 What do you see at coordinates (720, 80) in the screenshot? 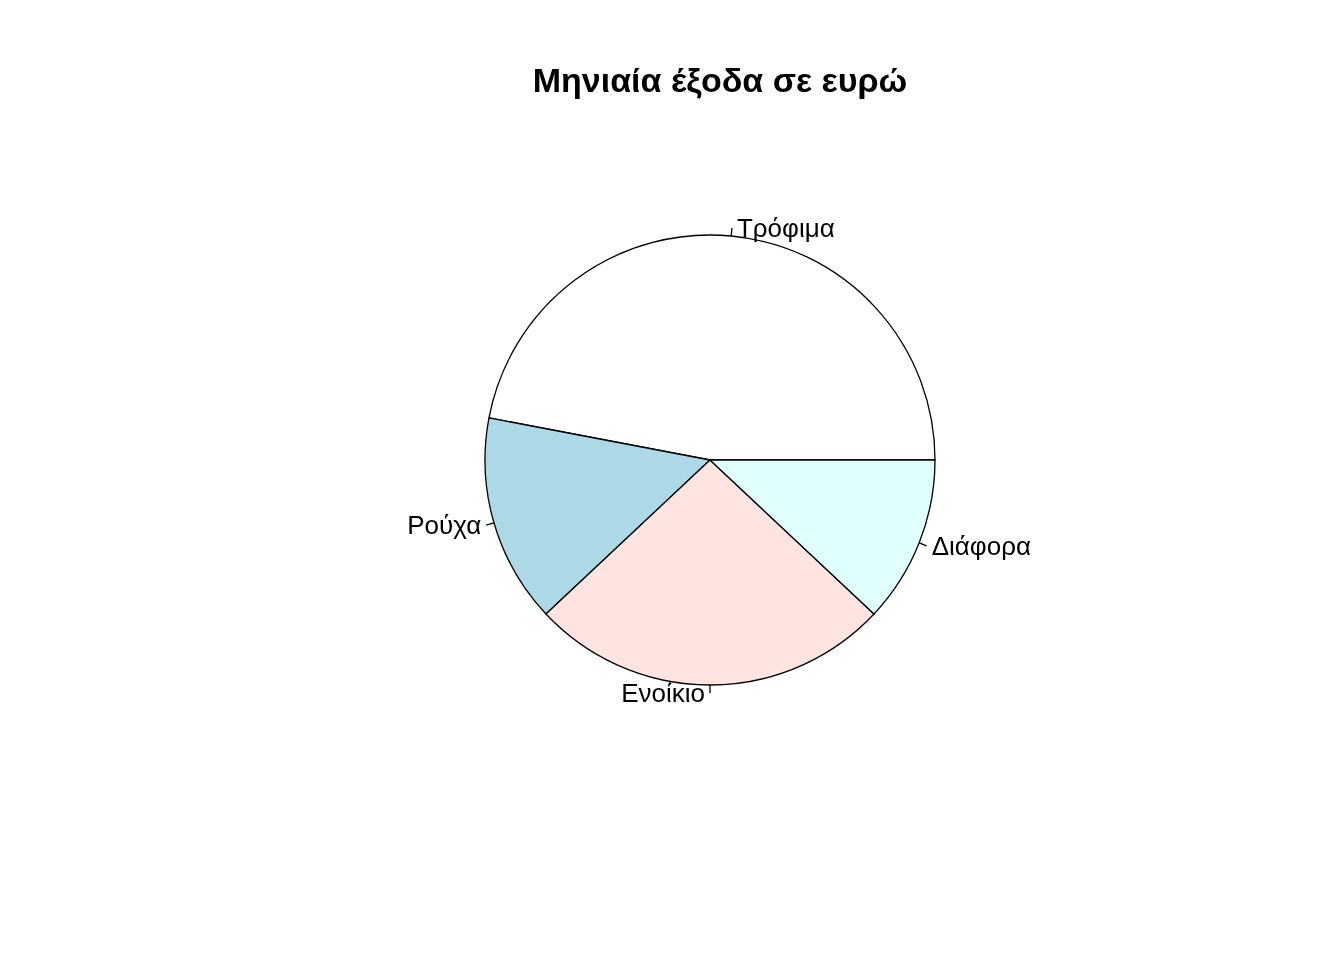
I see `chart-title: Μηνιαία έξοδα σε ευρώ` at bounding box center [720, 80].